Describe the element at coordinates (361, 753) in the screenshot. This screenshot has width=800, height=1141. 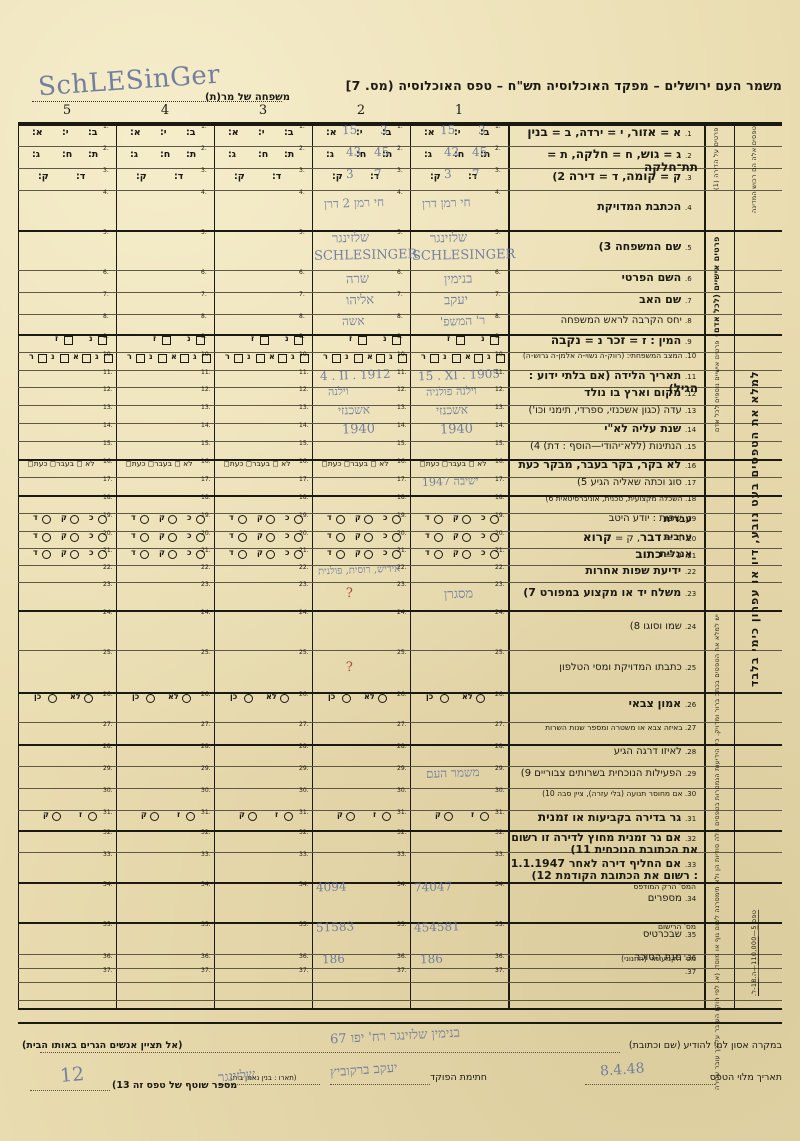
I see `data-cell-col2-row28` at that location.